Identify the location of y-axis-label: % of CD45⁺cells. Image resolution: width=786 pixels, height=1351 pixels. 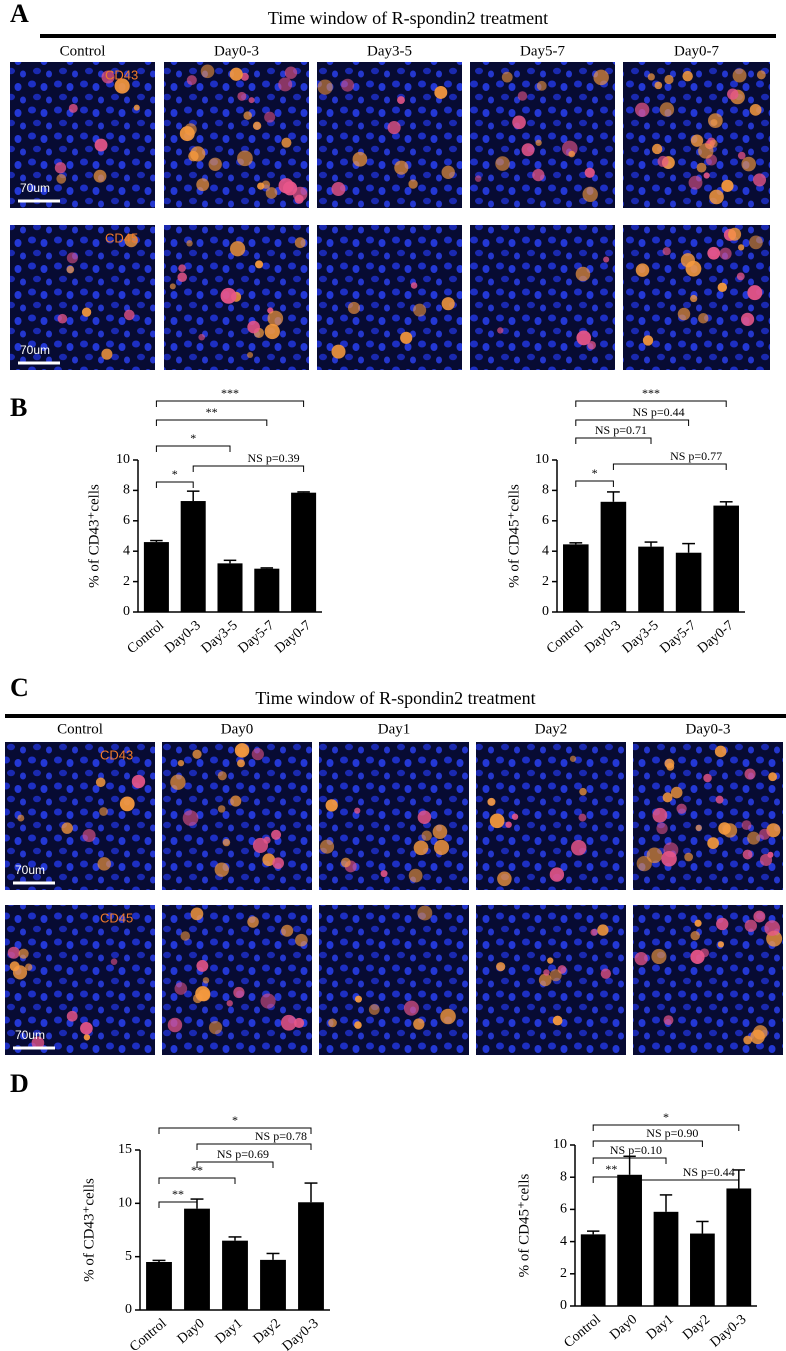
(524, 1225).